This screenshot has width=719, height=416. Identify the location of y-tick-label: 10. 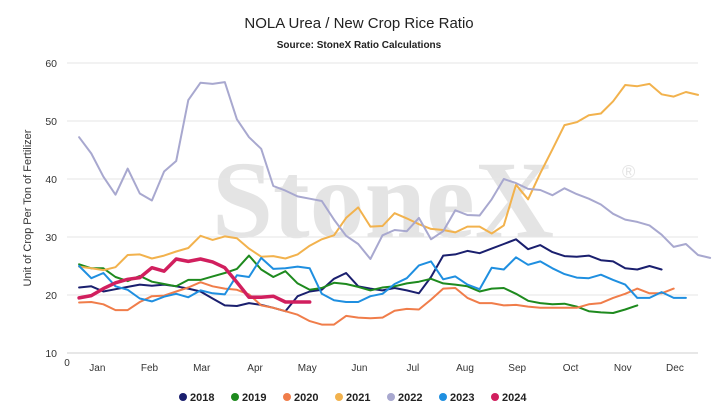
(51, 354).